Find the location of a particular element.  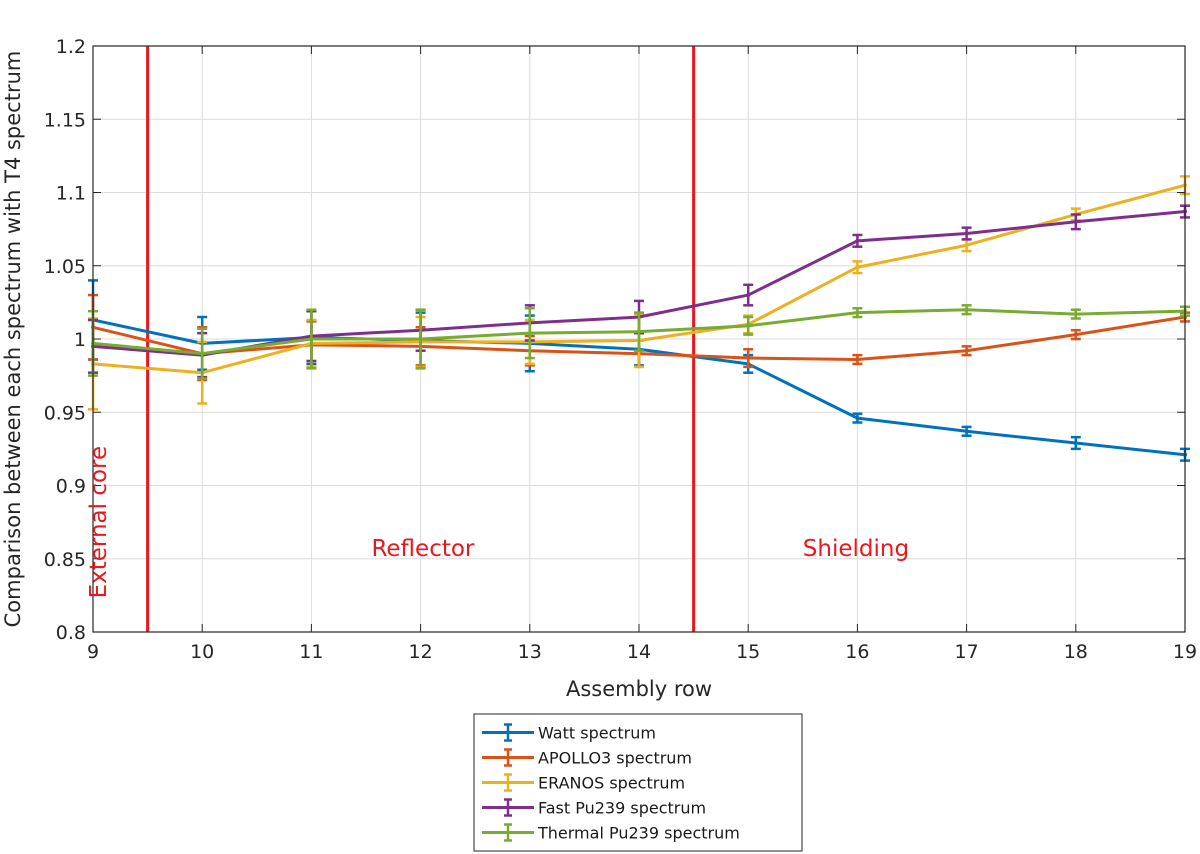

x-tick-label: 18 is located at coordinates (1076, 652).